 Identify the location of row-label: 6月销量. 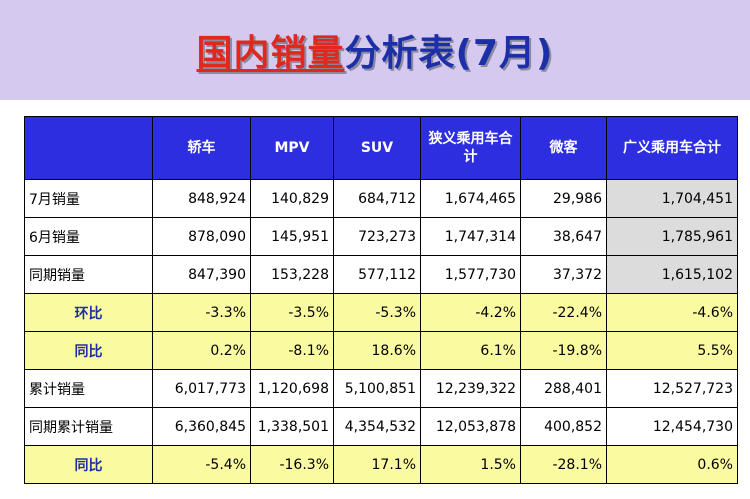
(88, 236).